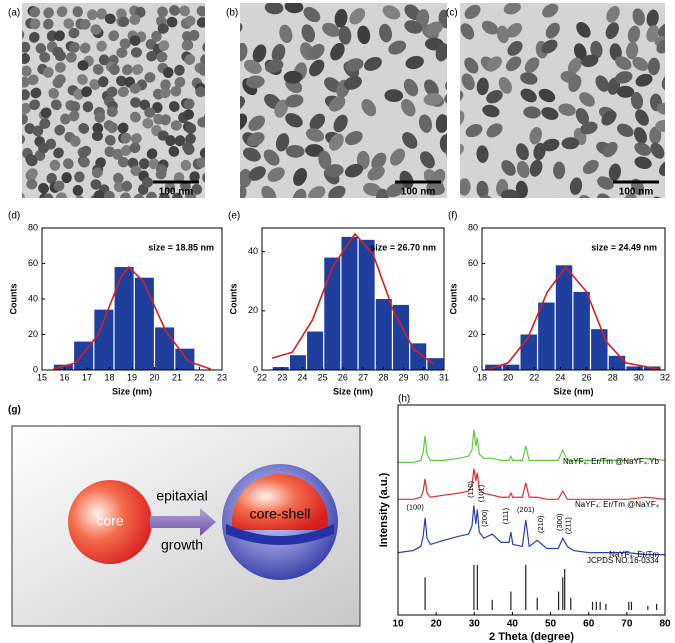 This screenshot has width=675, height=643. Describe the element at coordinates (14, 410) in the screenshot. I see `panel-label: (g)` at that location.